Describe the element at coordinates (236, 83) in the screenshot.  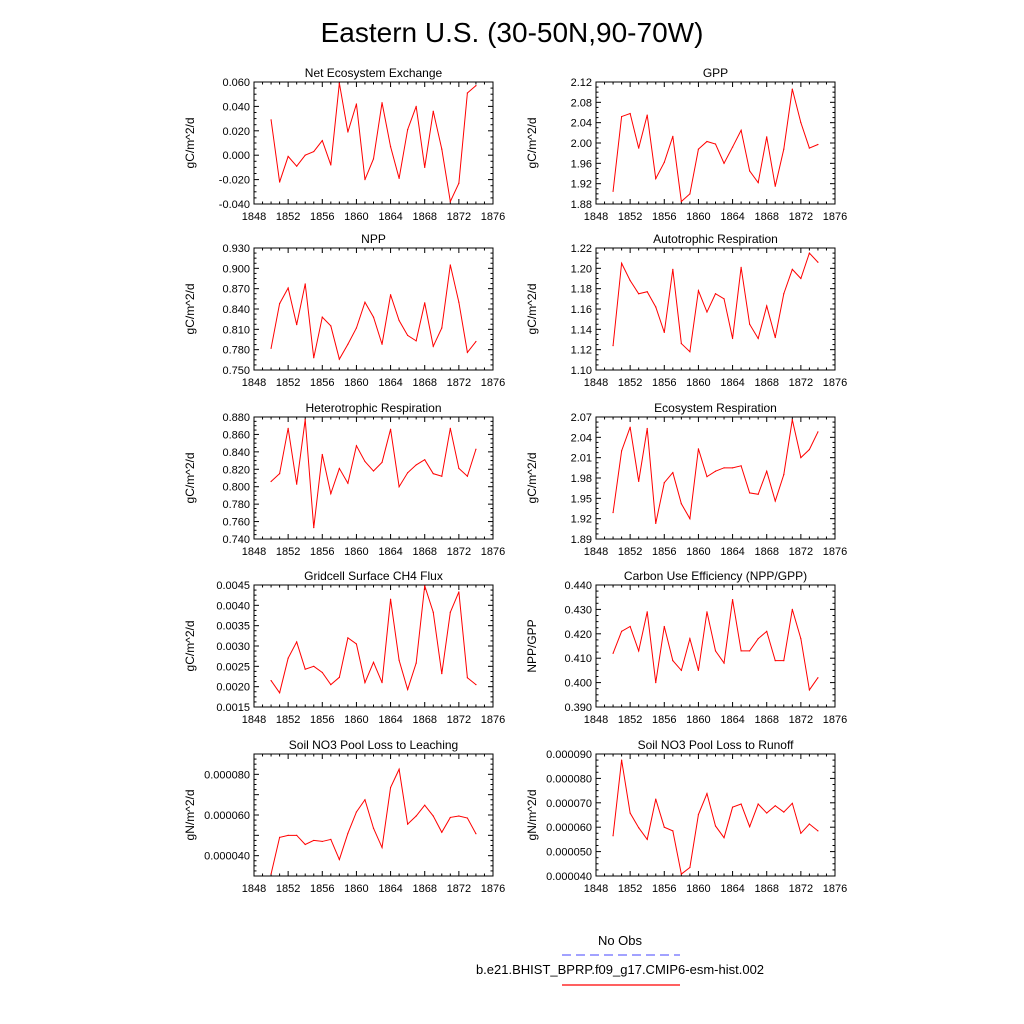
I see `y-tick-label: 0.060` at that location.